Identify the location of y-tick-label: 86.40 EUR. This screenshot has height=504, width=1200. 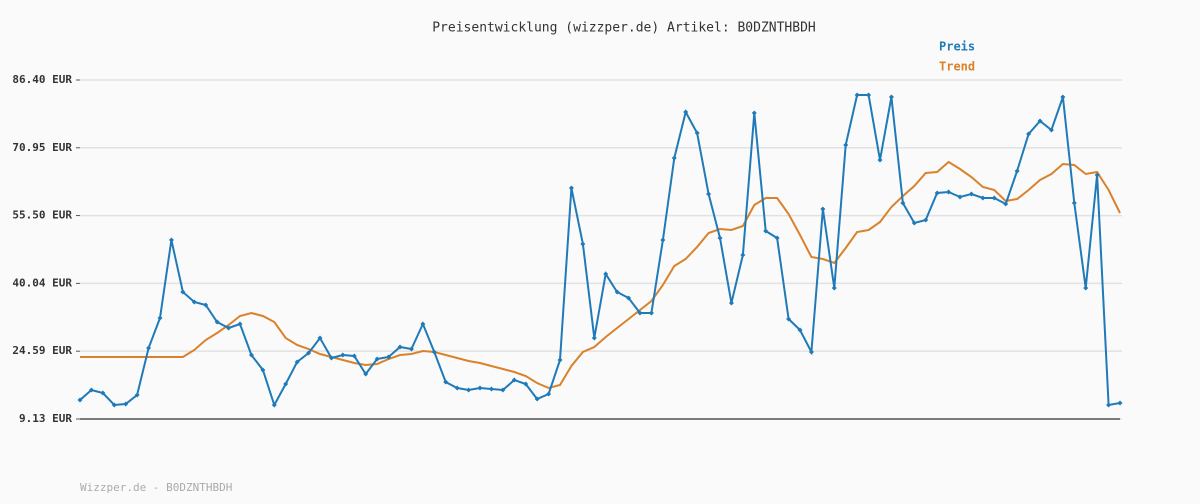
(42, 79).